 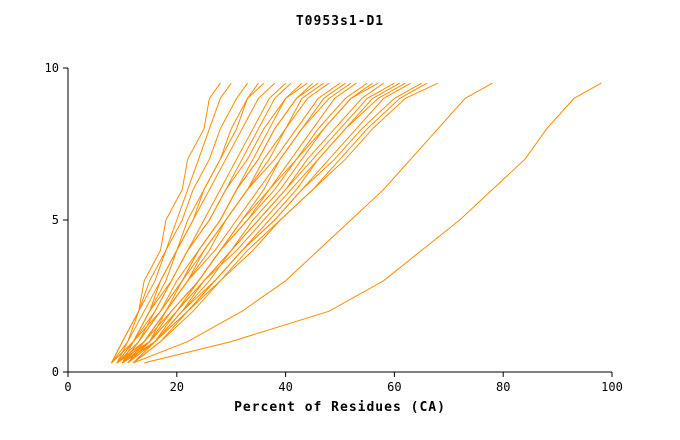 What do you see at coordinates (340, 21) in the screenshot?
I see `chart-title: T0953s1-D1` at bounding box center [340, 21].